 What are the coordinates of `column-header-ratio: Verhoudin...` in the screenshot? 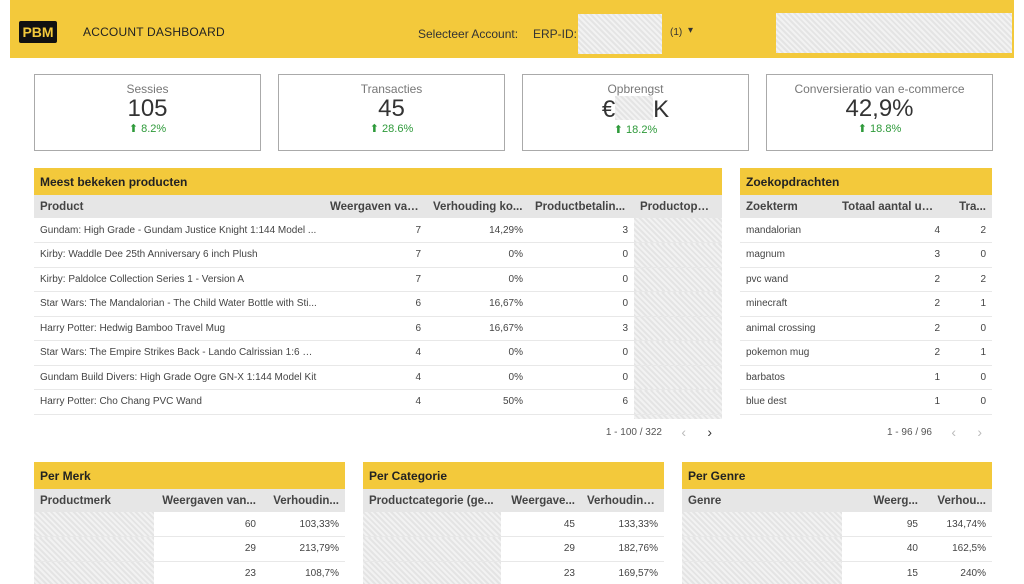 It's located at (303, 500).